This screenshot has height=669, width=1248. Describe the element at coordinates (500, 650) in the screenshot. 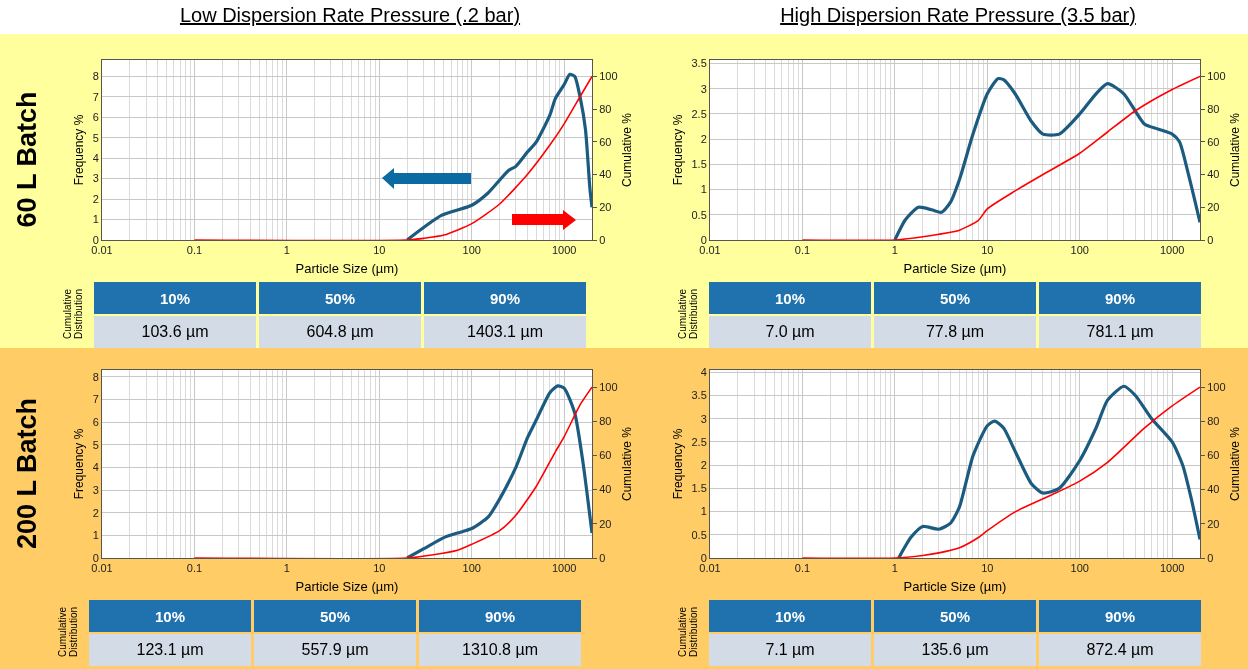

I see `text: 1310.8 µm` at that location.